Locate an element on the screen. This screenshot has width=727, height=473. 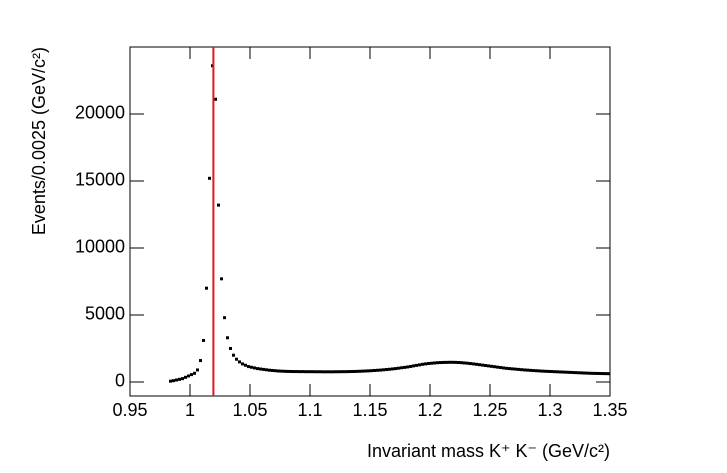
x-tick-label: 1.35 is located at coordinates (609, 410).